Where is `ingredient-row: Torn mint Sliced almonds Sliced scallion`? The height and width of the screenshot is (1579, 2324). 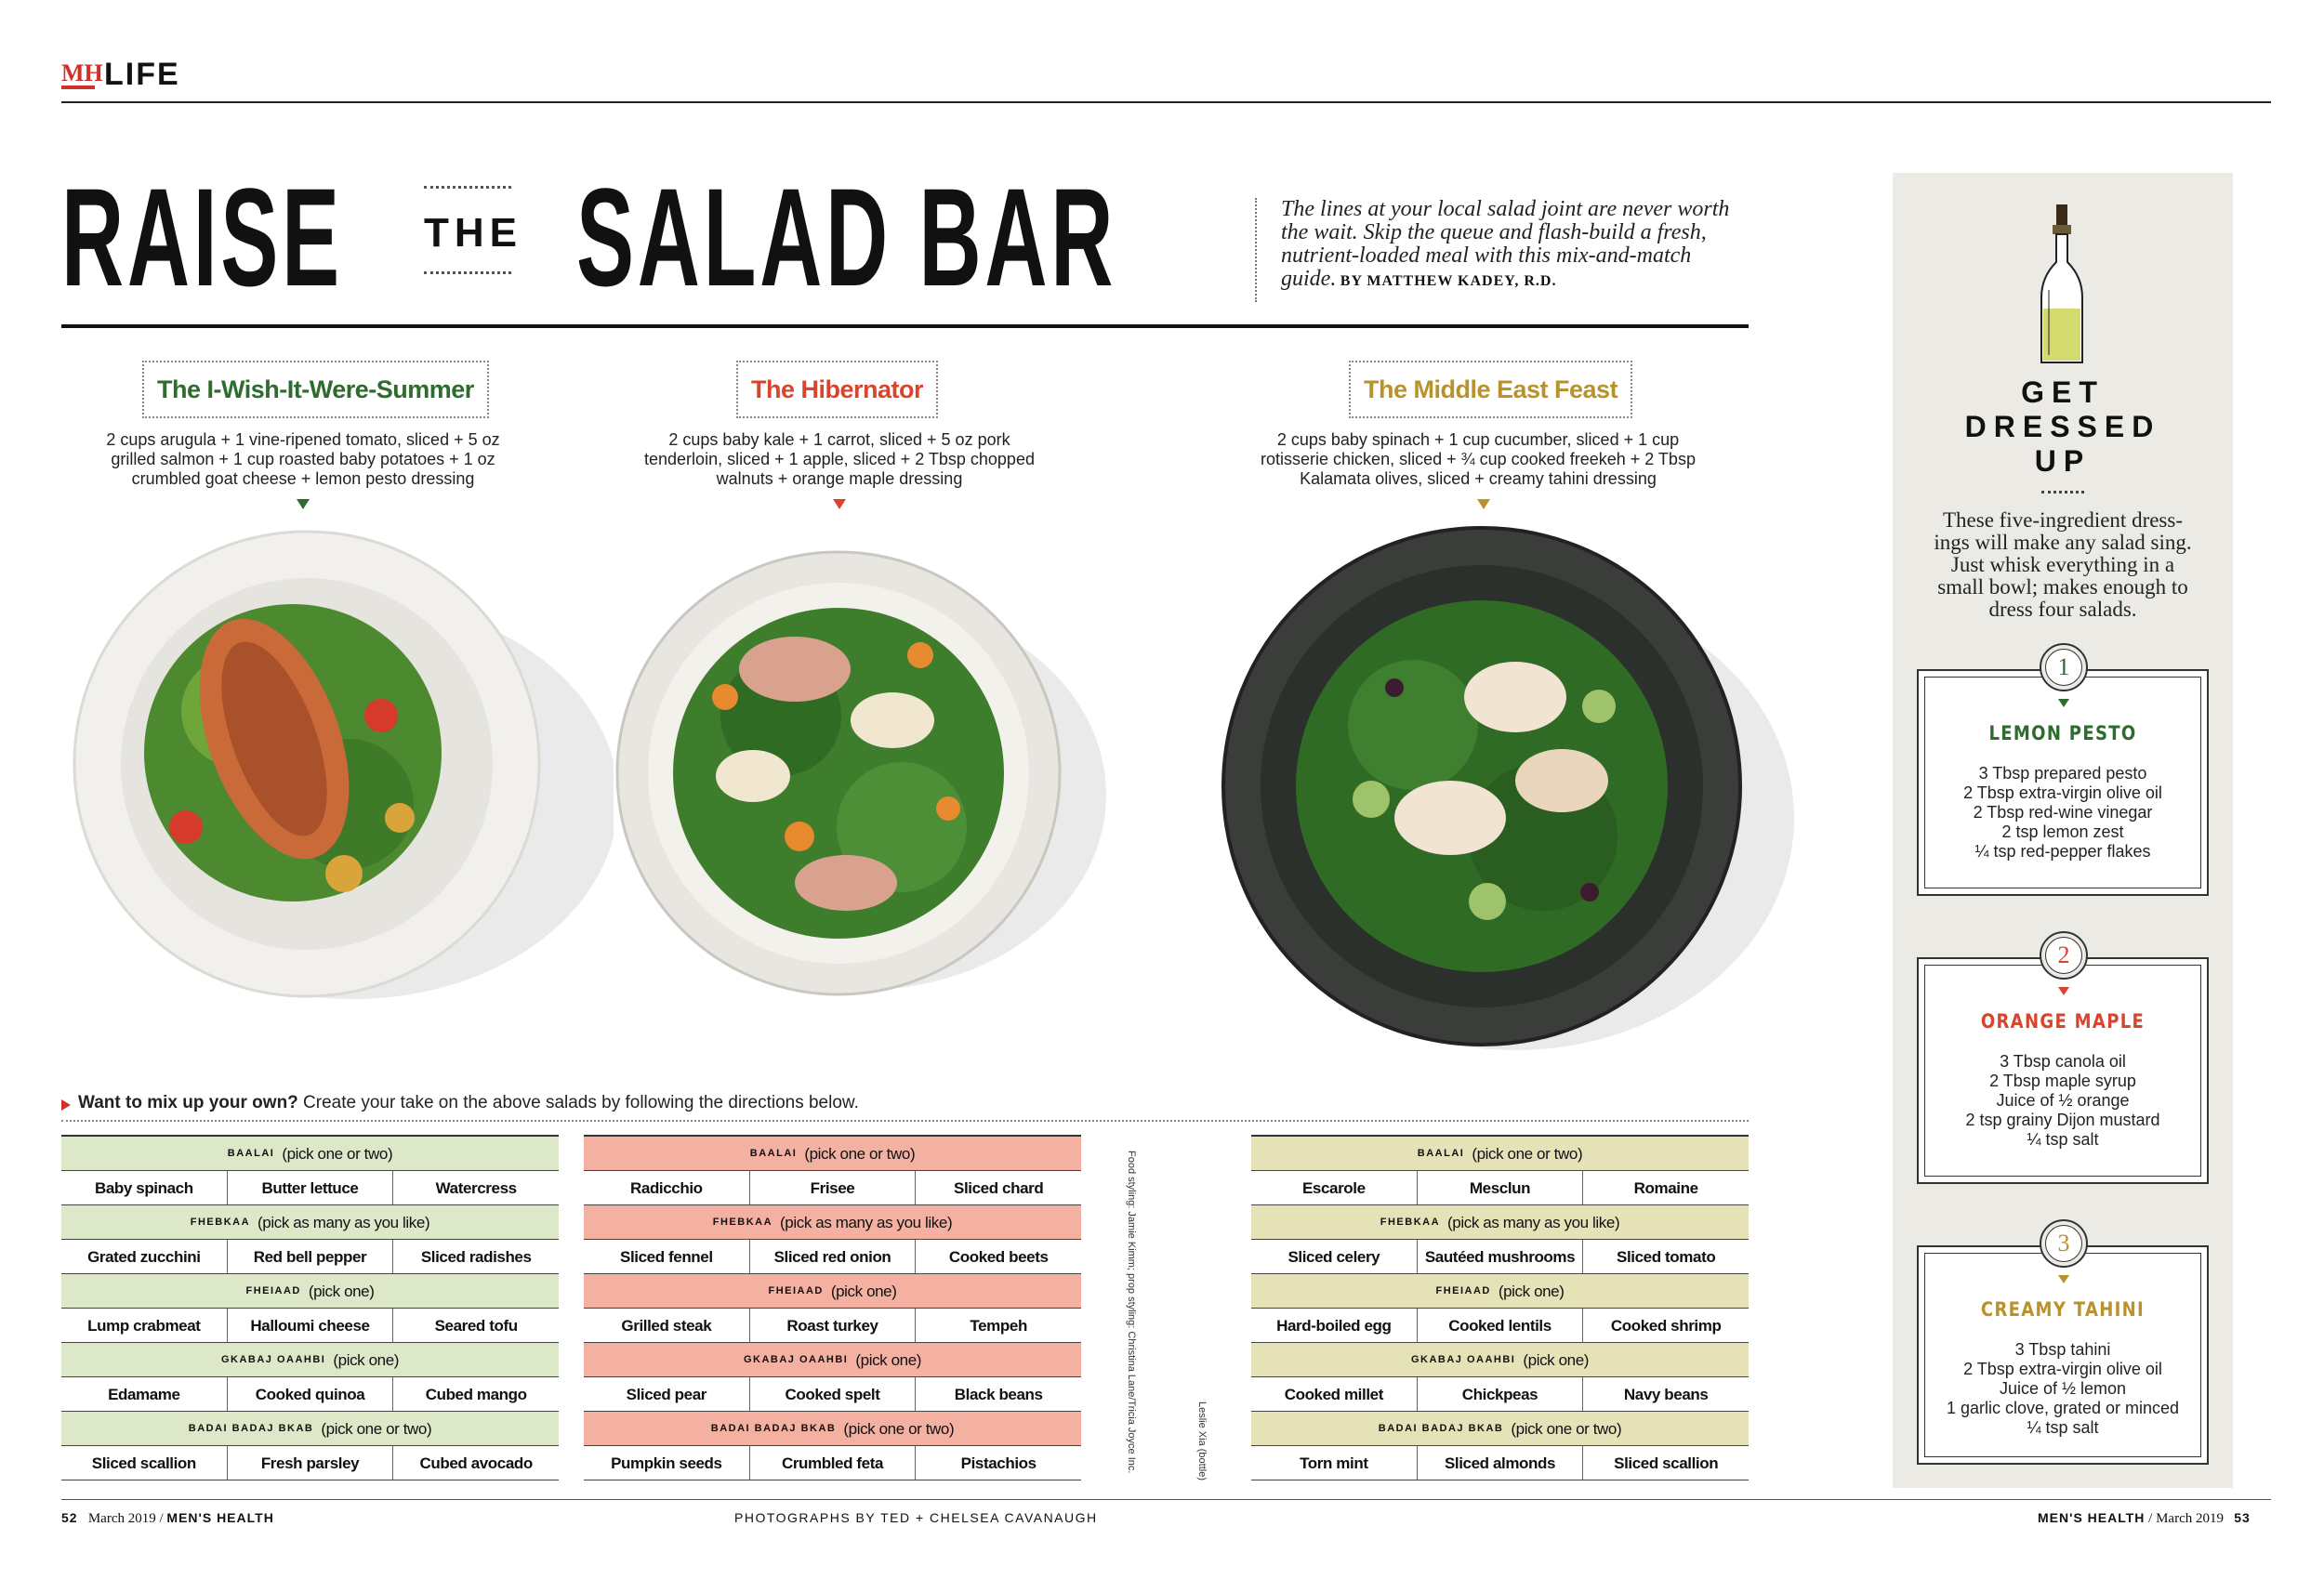 ingredient-row: Torn mint Sliced almonds Sliced scallion is located at coordinates (1500, 1463).